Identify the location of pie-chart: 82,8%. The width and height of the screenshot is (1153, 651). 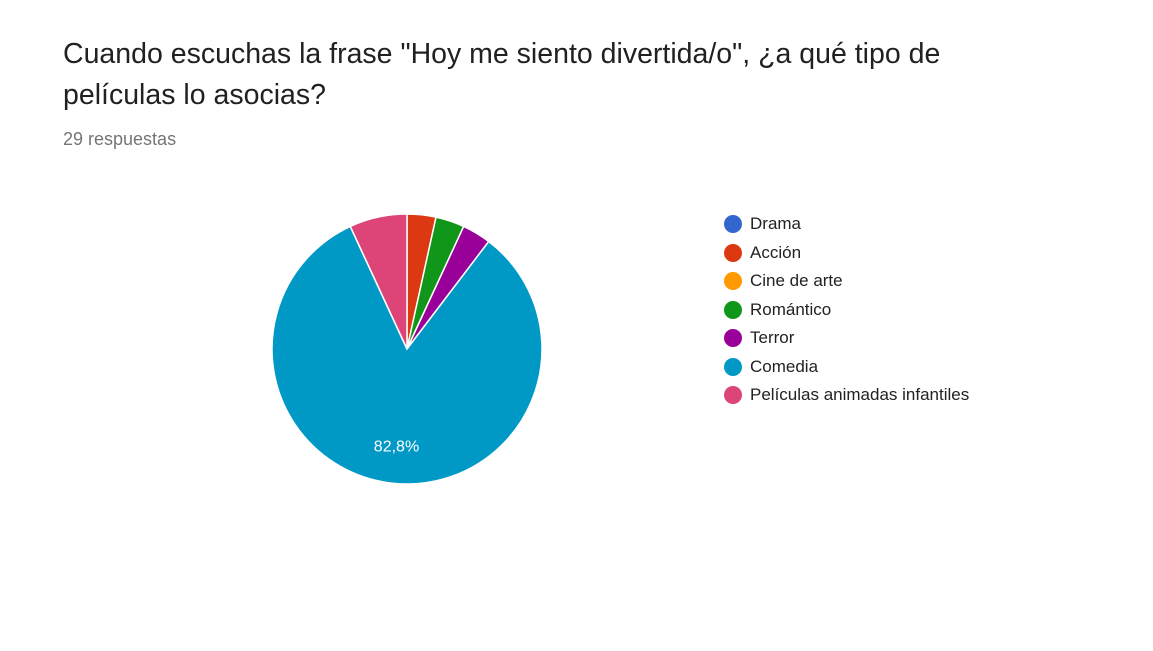
(407, 349).